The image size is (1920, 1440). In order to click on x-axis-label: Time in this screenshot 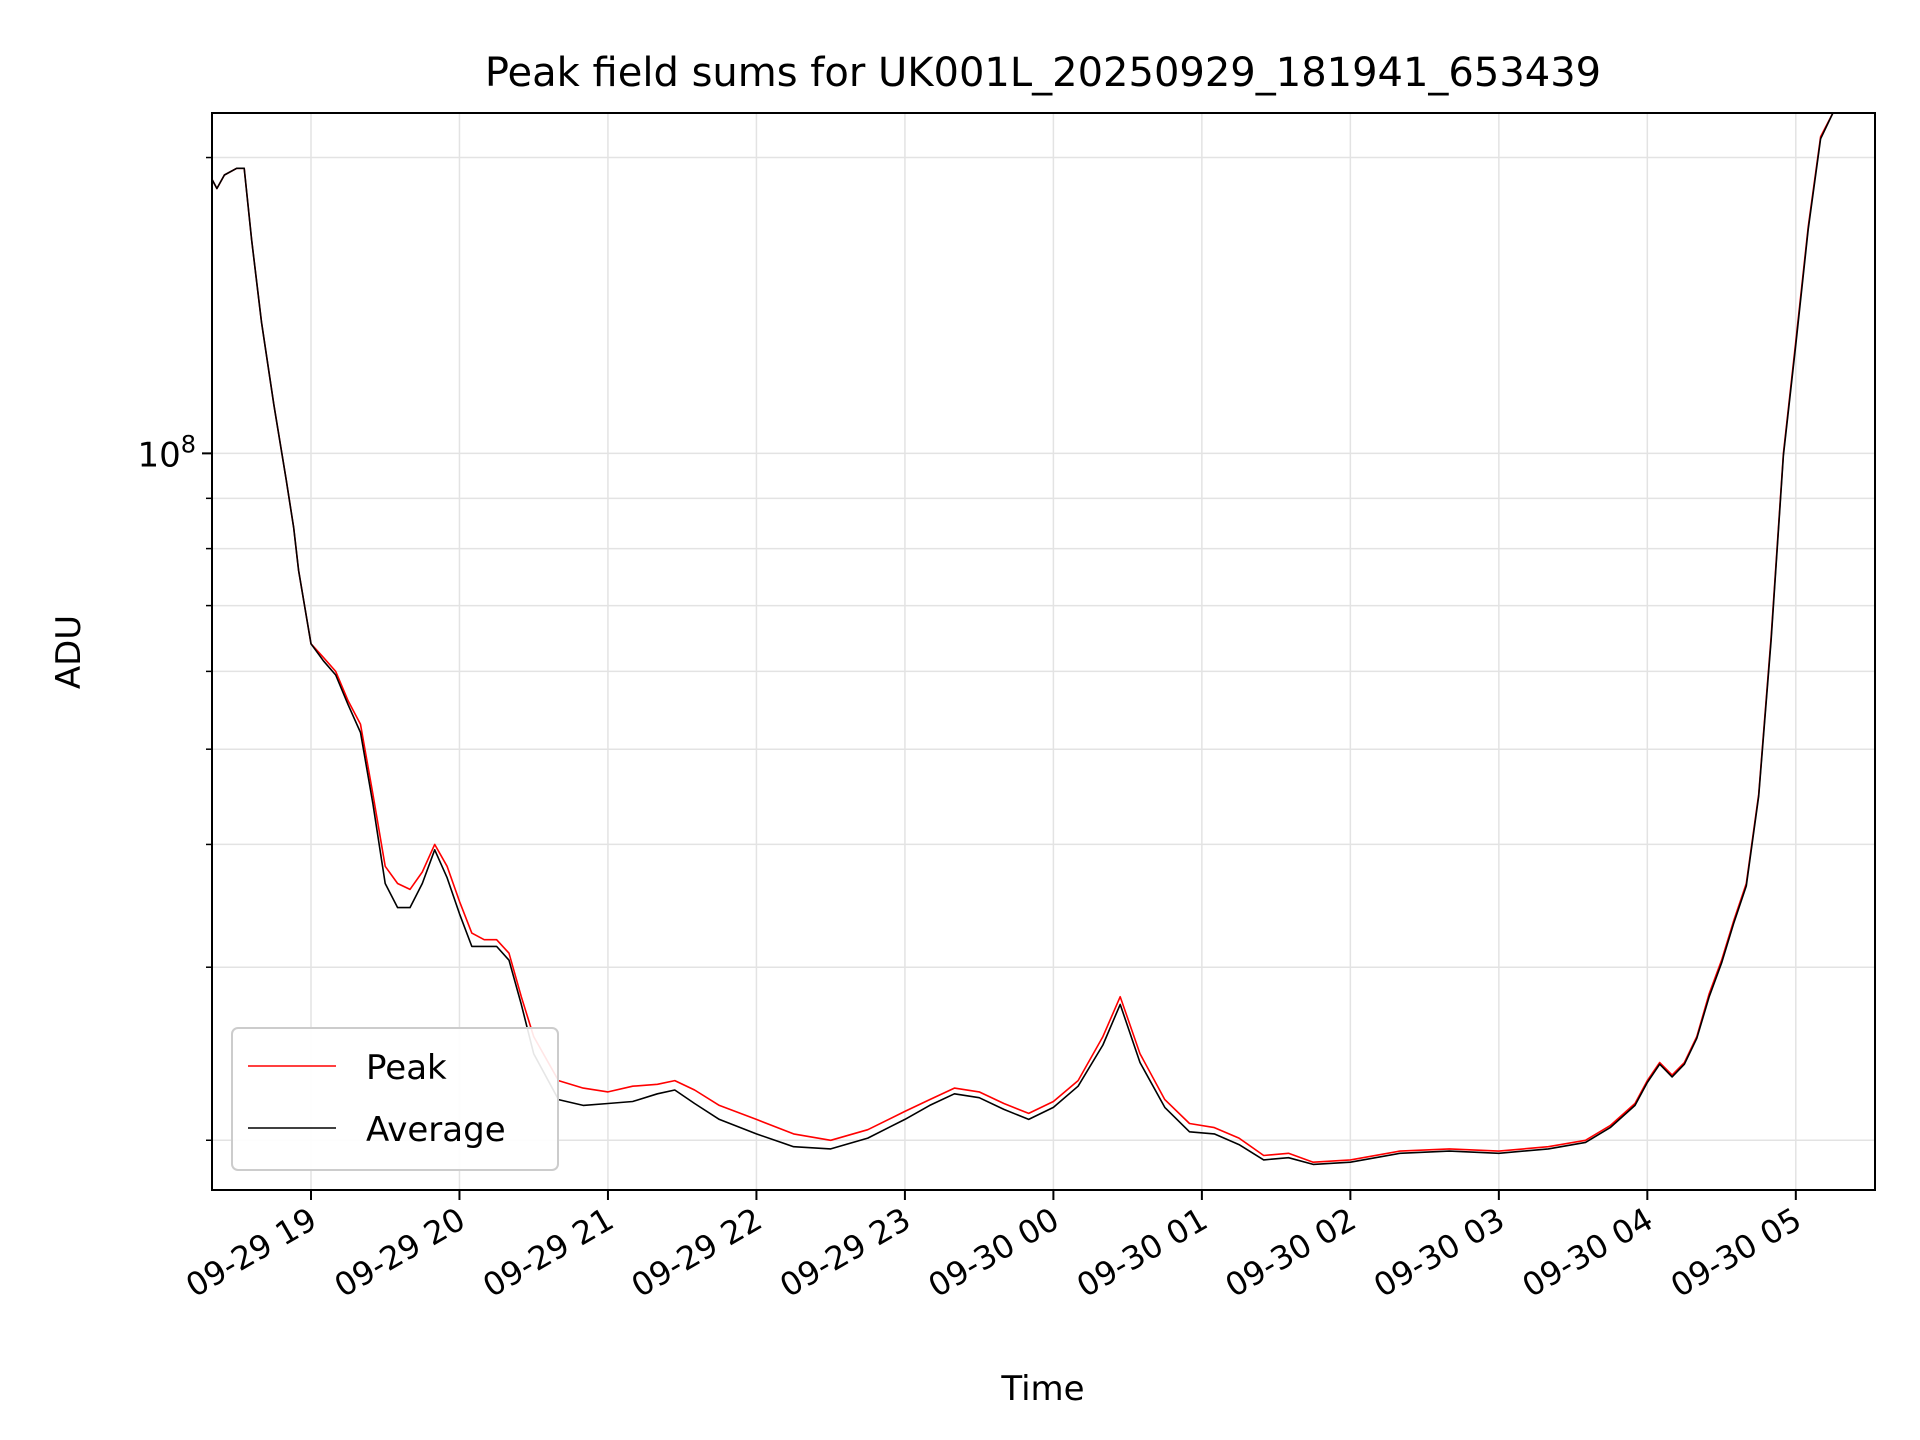, I will do `click(1042, 1389)`.